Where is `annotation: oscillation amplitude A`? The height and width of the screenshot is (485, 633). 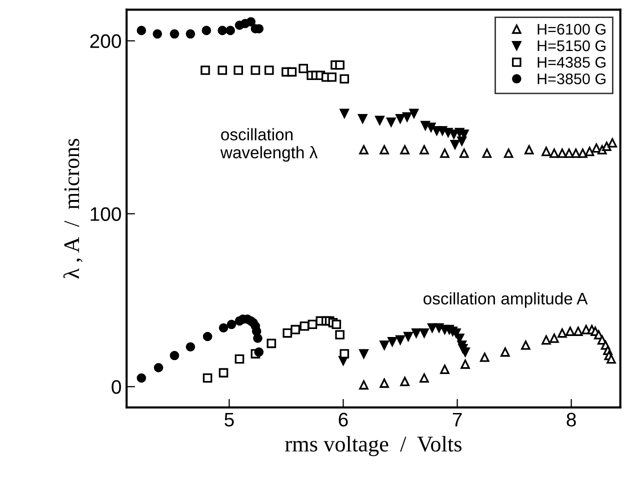 annotation: oscillation amplitude A is located at coordinates (506, 300).